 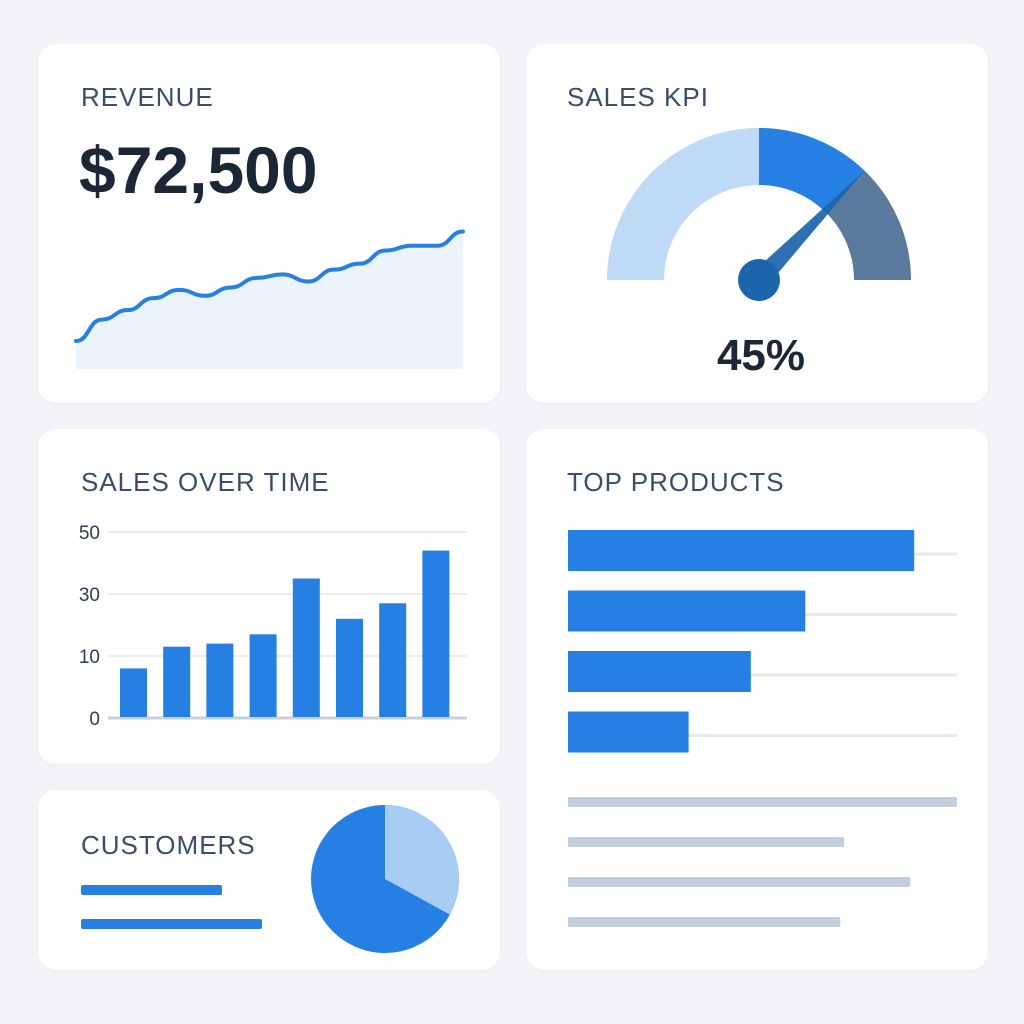 I want to click on y-tick-label: 30, so click(x=89, y=595).